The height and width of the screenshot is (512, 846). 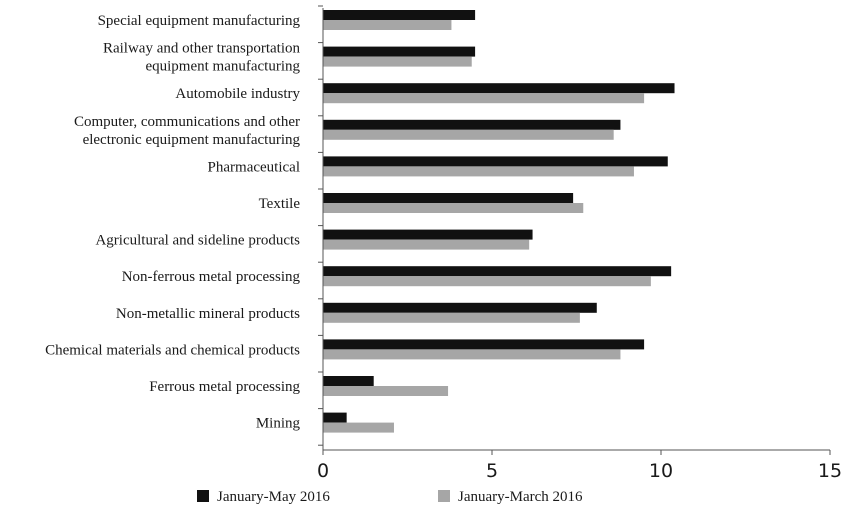 What do you see at coordinates (444, 496) in the screenshot?
I see `legend-swatch-jan-mar` at bounding box center [444, 496].